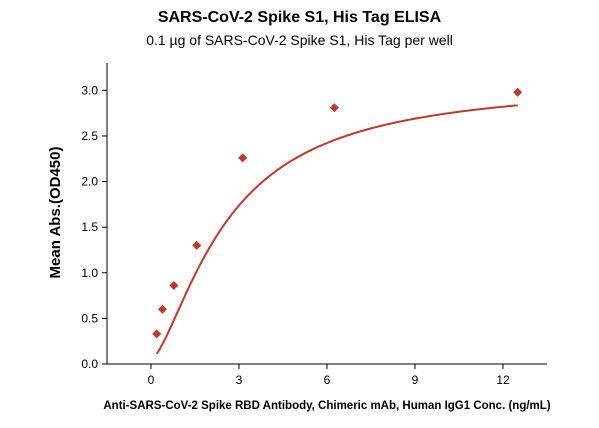  I want to click on x-tick-label: 0, so click(151, 380).